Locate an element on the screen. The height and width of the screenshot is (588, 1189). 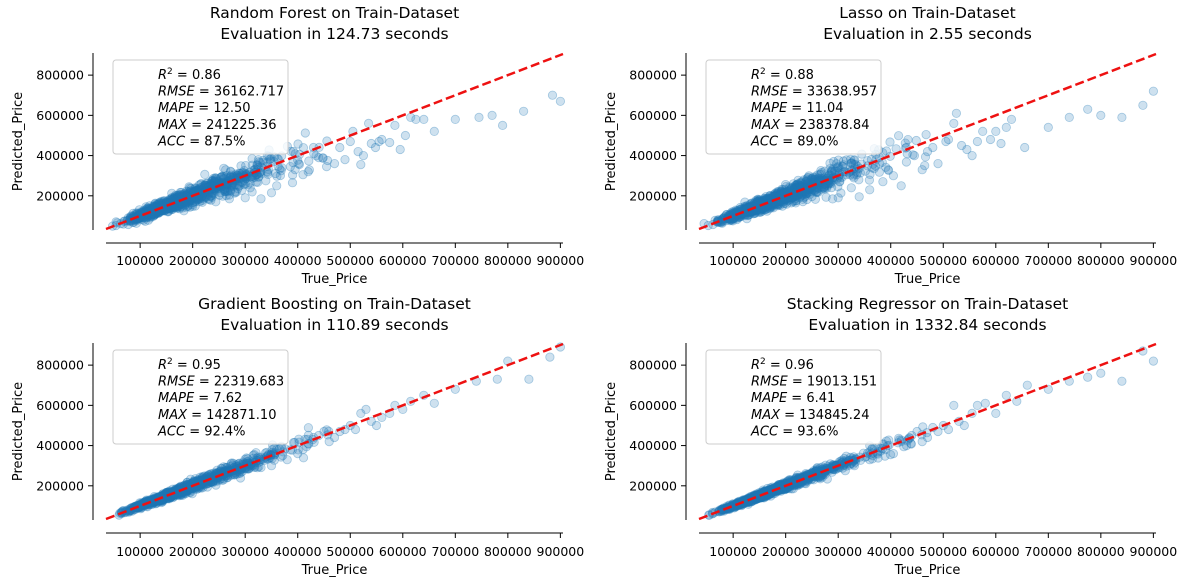
stat-max: MAX = 142871.10 is located at coordinates (217, 415).